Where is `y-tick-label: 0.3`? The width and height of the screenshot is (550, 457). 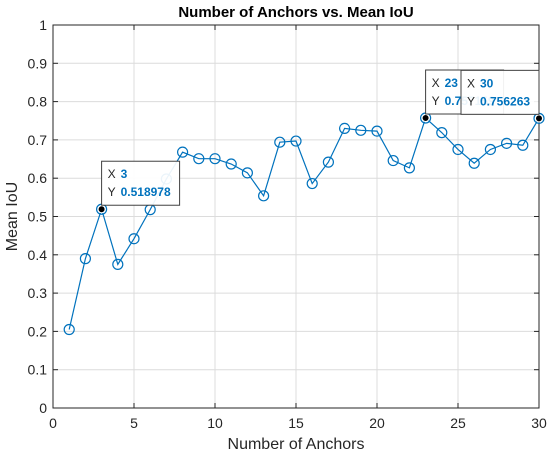 y-tick-label: 0.3 is located at coordinates (38, 293).